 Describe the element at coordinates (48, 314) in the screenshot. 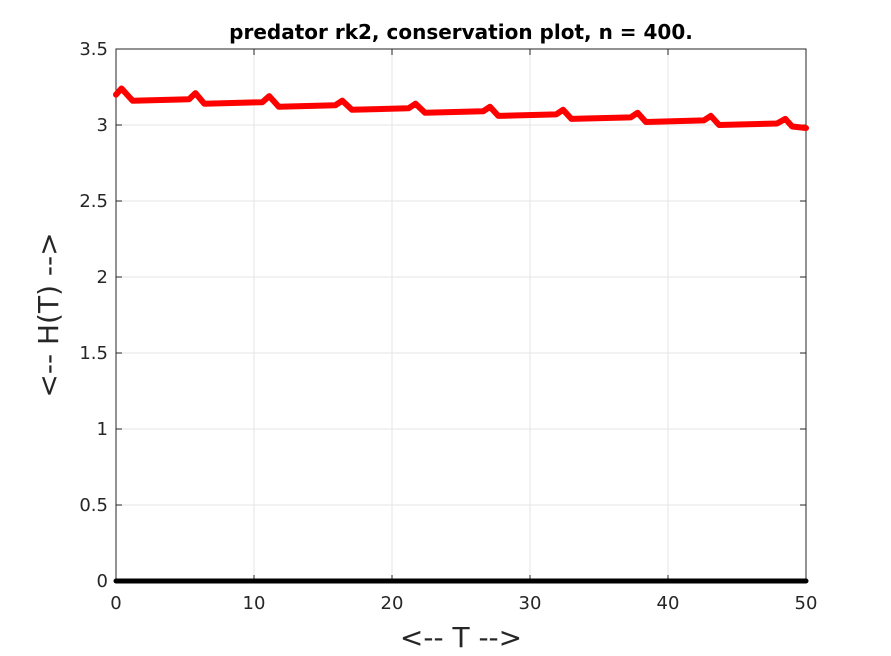

I see `y-axis-label: <-- H(T) -->` at that location.